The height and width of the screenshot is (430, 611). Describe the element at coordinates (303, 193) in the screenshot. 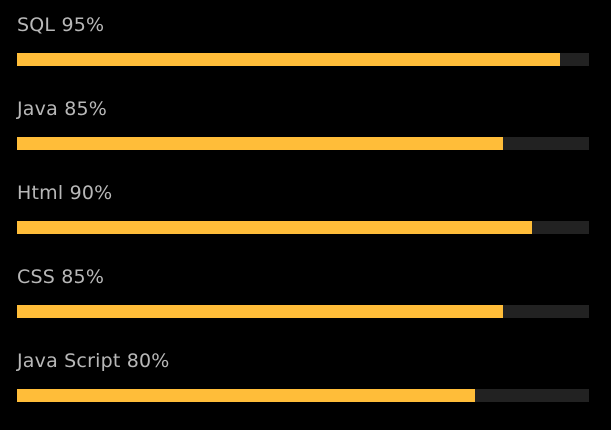

I see `skill-label: Html 90%` at that location.